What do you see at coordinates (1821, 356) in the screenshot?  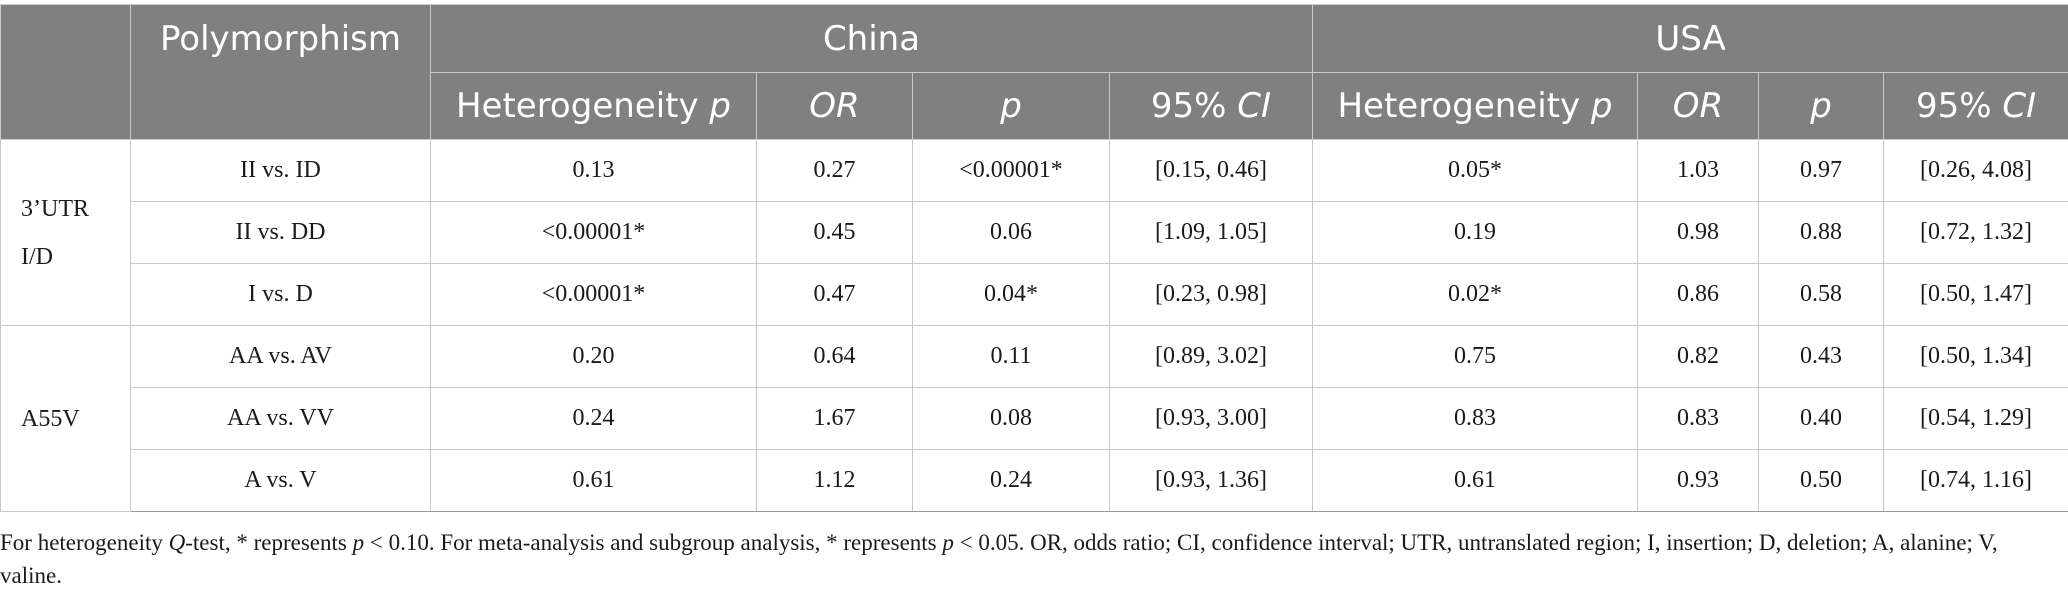 I see `cell-usa-p: 0.43` at bounding box center [1821, 356].